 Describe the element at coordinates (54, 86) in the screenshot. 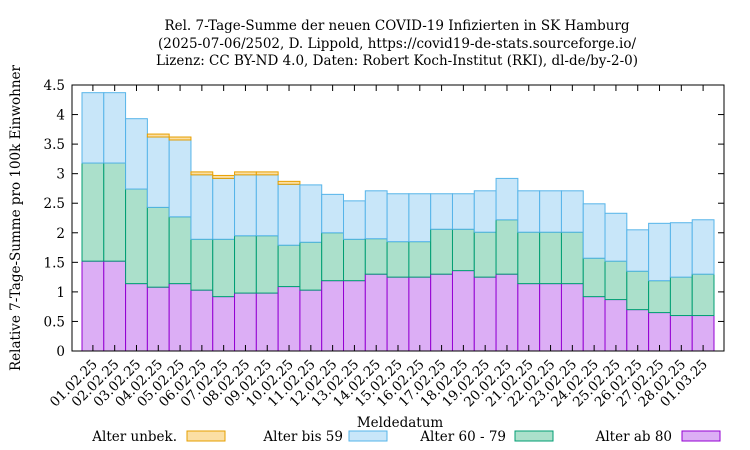

I see `y-tick-label: 4.5` at that location.